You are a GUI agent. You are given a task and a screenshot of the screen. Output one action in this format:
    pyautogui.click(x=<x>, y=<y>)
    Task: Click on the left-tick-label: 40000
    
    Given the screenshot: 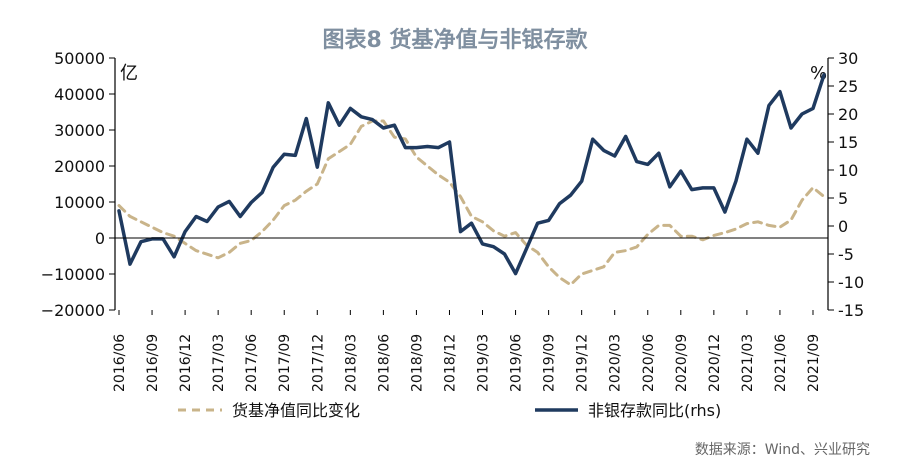 What is the action you would take?
    pyautogui.click(x=79, y=94)
    